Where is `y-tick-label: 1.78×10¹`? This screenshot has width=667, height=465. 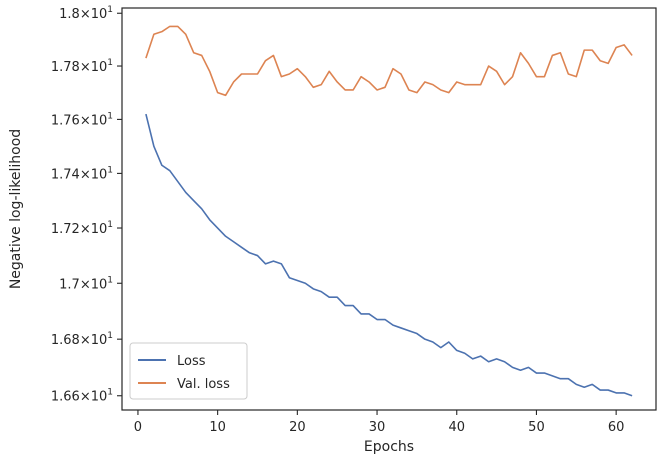 y-tick-label: 1.78×10¹ is located at coordinates (82, 66).